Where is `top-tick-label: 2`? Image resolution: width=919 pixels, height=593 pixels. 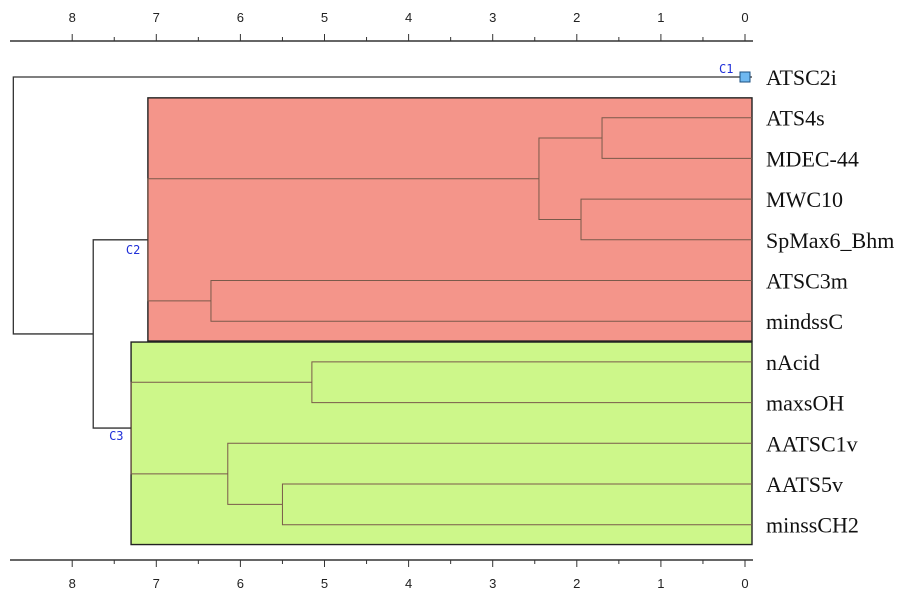 top-tick-label: 2 is located at coordinates (576, 17).